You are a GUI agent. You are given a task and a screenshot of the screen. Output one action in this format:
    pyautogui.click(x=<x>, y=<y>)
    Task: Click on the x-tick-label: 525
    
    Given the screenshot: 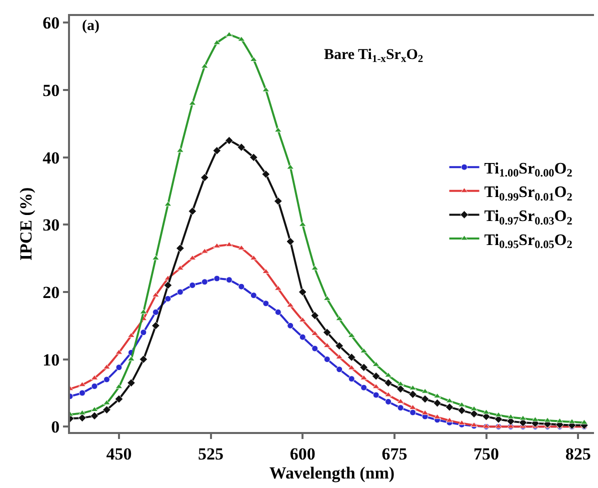 What is the action you would take?
    pyautogui.click(x=211, y=454)
    